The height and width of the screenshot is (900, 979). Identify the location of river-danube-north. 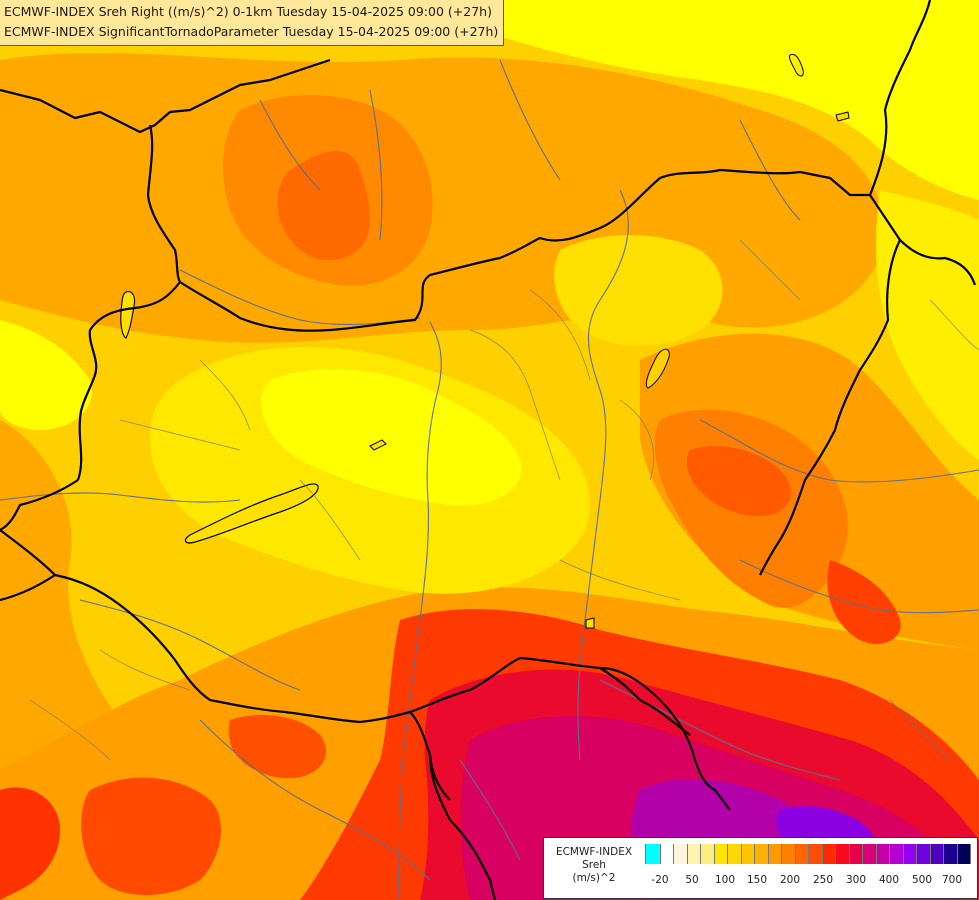
(300, 297).